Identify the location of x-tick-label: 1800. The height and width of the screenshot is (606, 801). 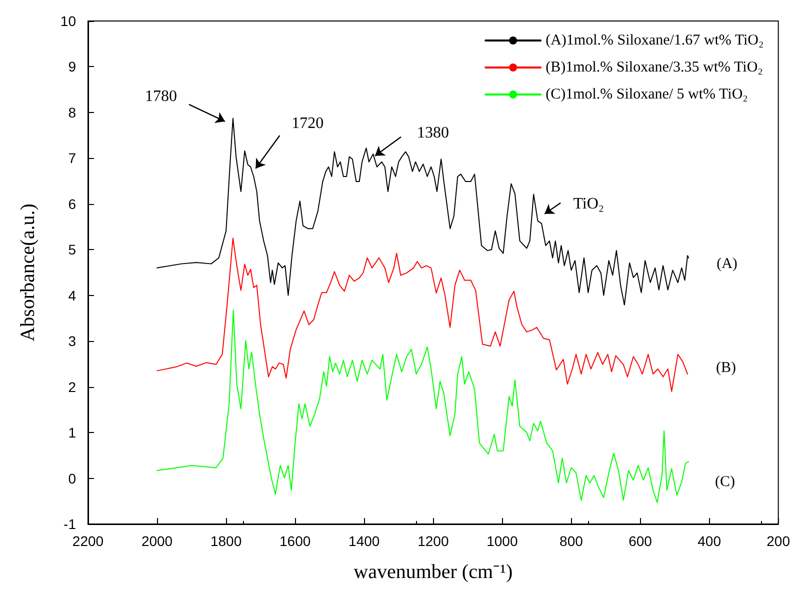
(226, 541).